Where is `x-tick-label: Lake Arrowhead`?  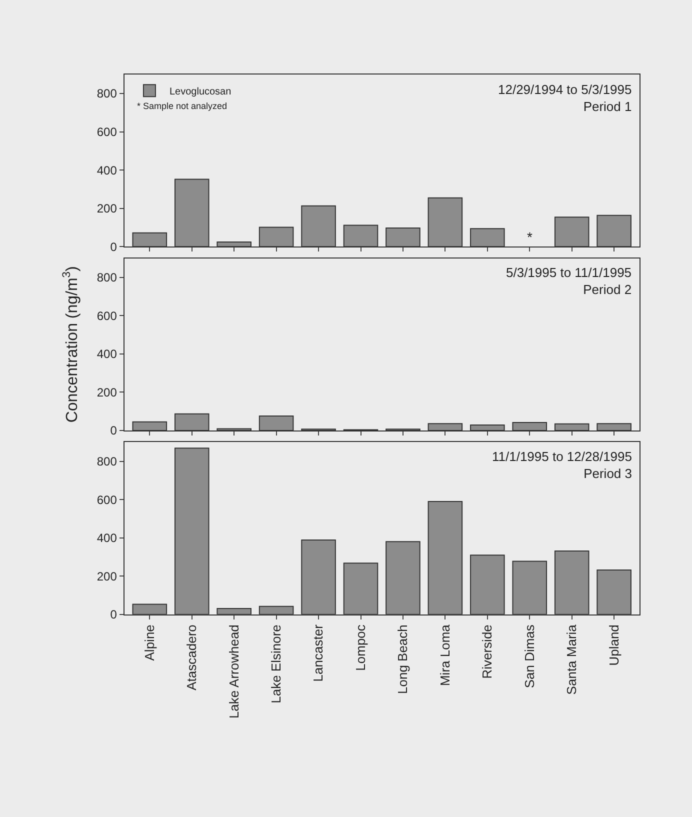 x-tick-label: Lake Arrowhead is located at coordinates (234, 671).